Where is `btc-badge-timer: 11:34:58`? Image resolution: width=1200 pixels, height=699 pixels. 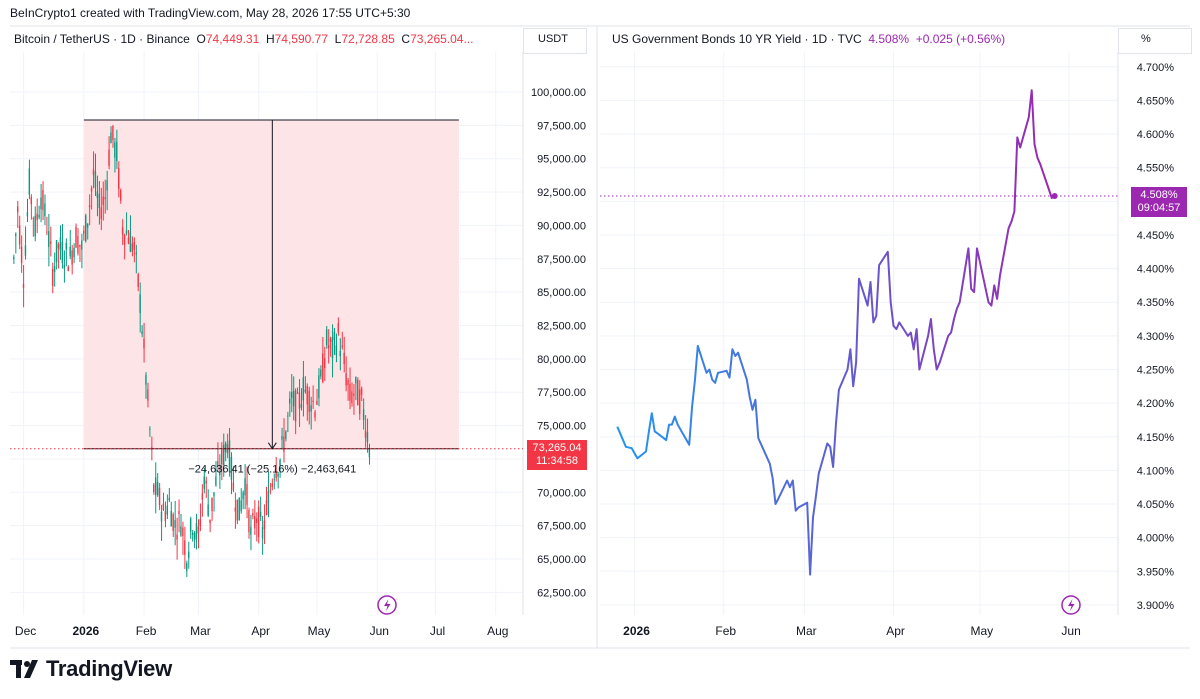
btc-badge-timer: 11:34:58 is located at coordinates (556, 460).